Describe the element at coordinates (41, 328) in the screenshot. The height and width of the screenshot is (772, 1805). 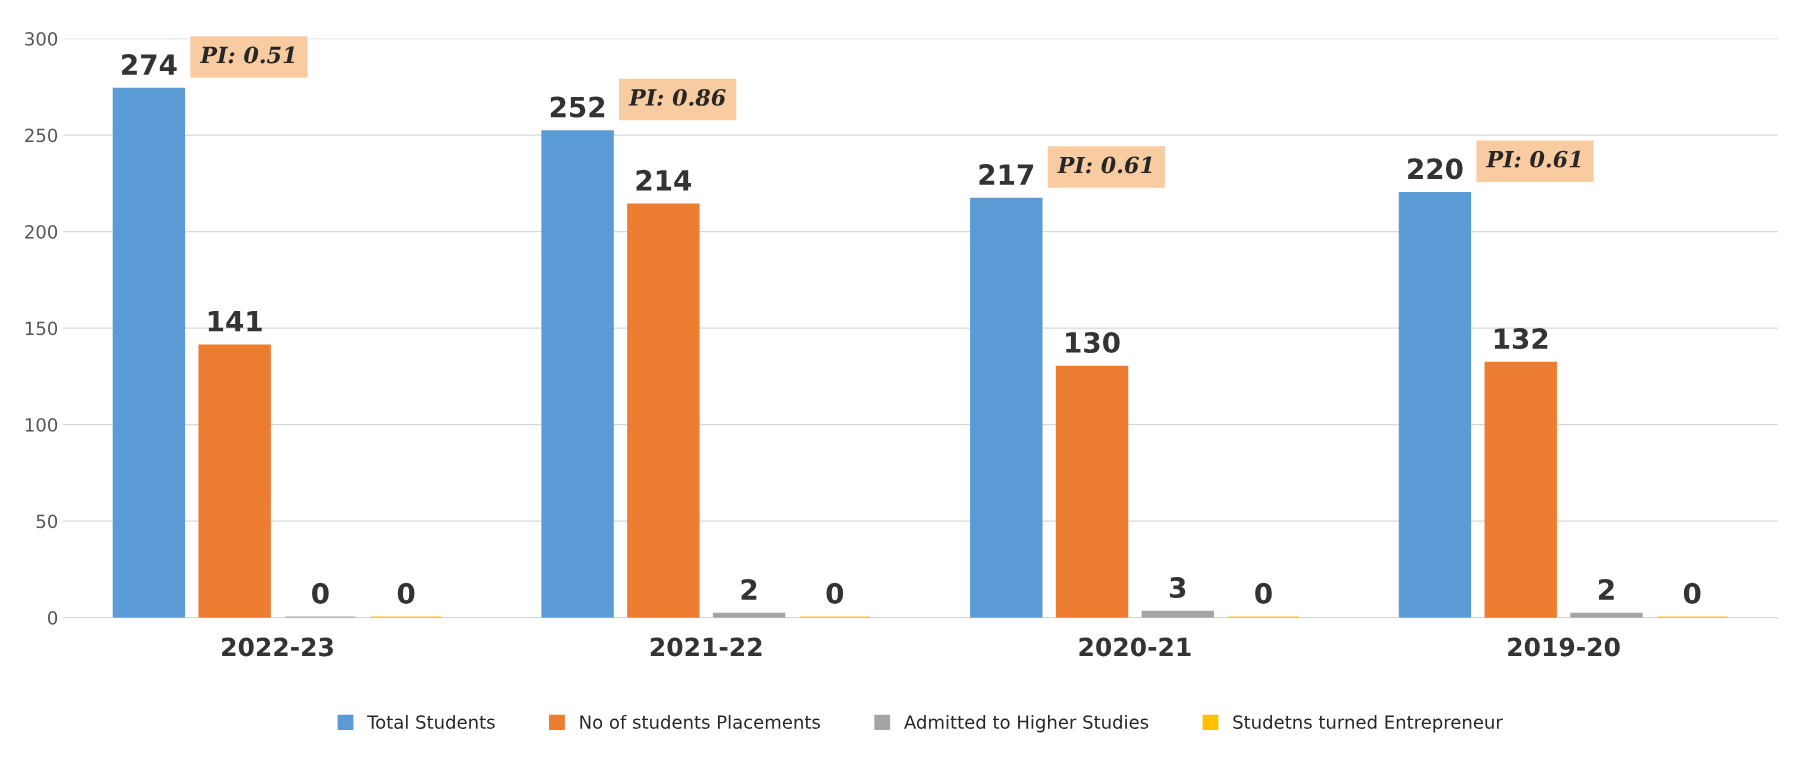
I see `y-tick-label: 150` at that location.